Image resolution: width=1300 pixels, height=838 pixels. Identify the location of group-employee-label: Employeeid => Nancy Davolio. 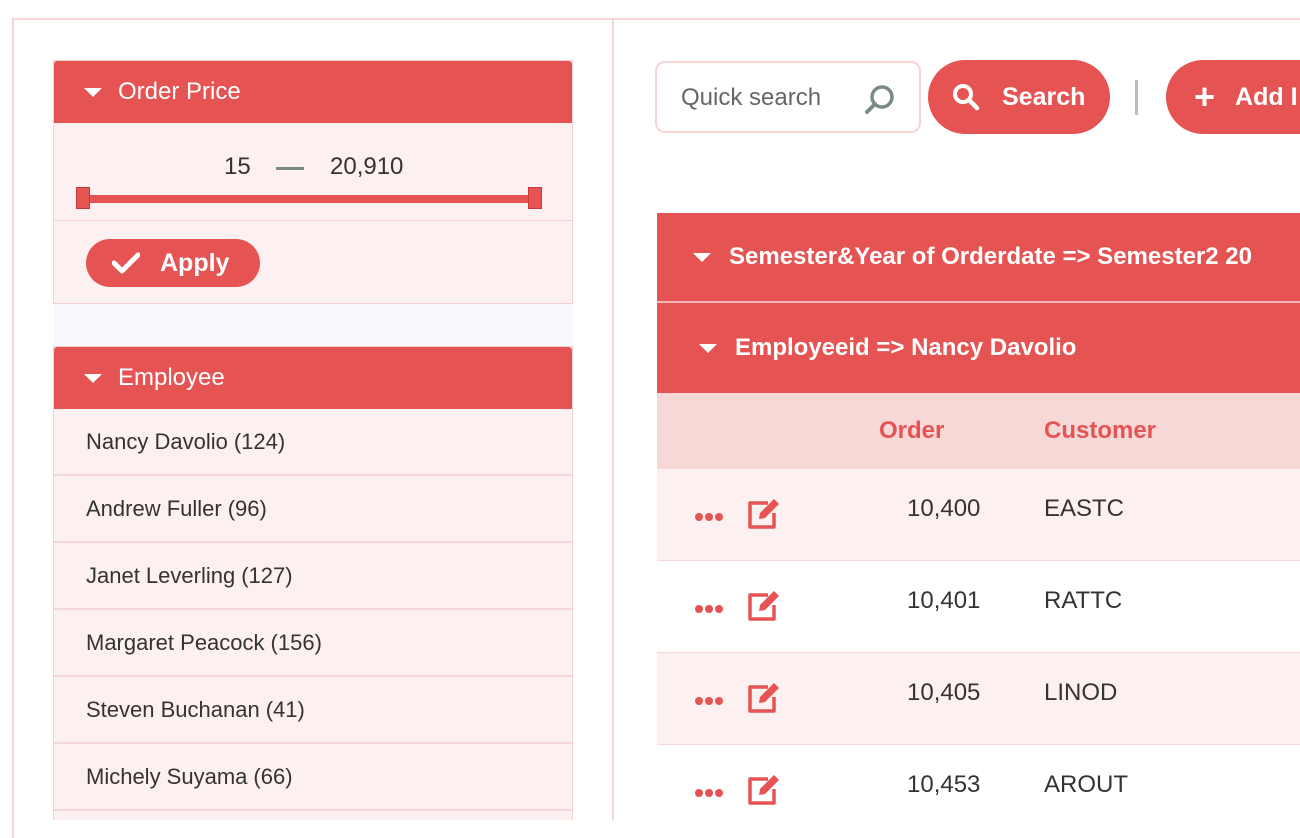
(906, 347).